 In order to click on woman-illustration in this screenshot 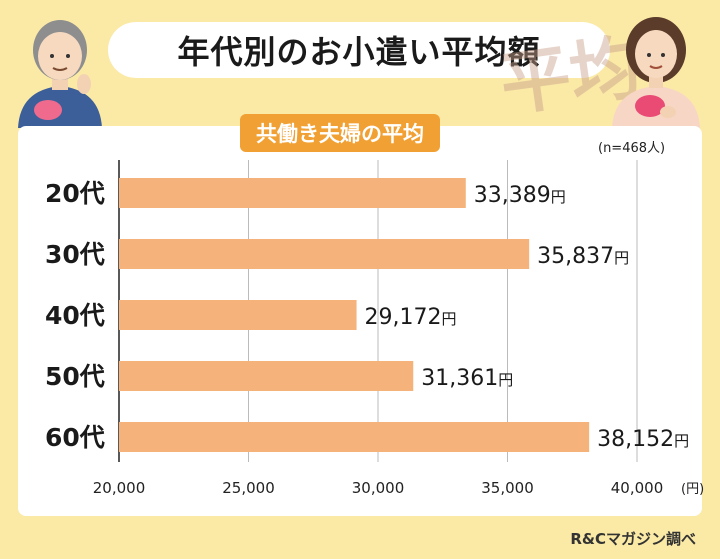, I will do `click(656, 72)`.